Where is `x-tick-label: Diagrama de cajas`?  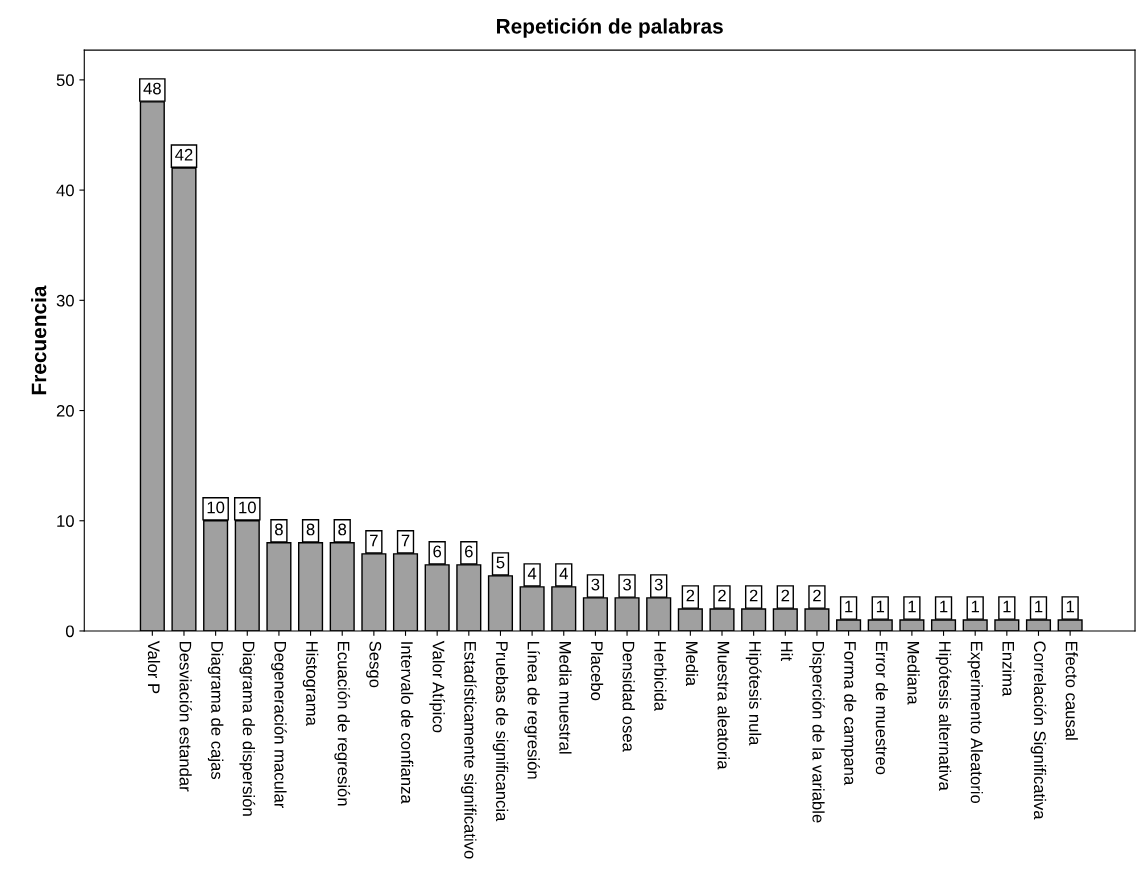
x-tick-label: Diagrama de cajas is located at coordinates (215, 711).